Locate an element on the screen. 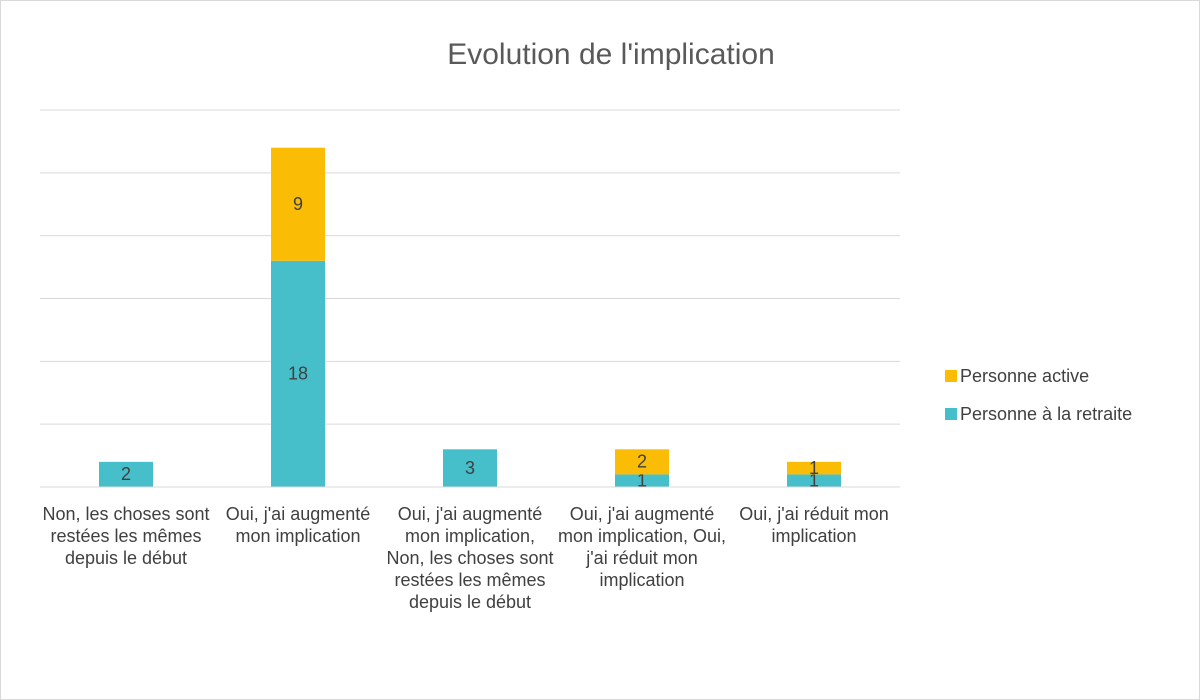 Image resolution: width=1200 pixels, height=700 pixels. x-tick-label: Oui, j'ai augmenté mon implication is located at coordinates (298, 525).